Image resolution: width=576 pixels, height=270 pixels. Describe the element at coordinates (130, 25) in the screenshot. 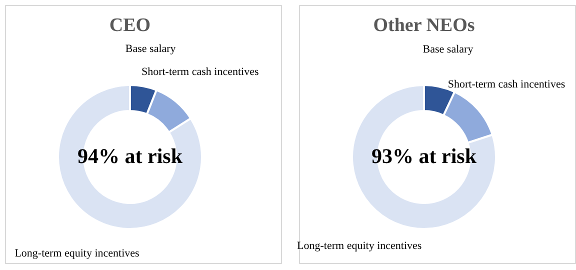

I see `chart-title: CEO` at that location.